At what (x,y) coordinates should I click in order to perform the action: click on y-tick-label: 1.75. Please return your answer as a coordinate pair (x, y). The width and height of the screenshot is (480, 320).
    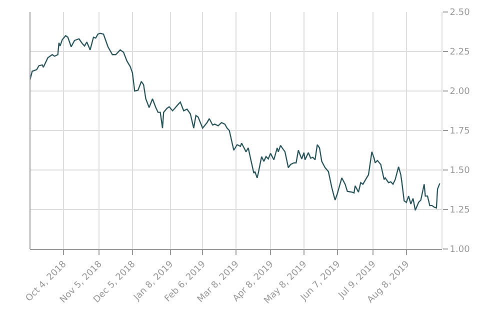
    Looking at the image, I should click on (460, 131).